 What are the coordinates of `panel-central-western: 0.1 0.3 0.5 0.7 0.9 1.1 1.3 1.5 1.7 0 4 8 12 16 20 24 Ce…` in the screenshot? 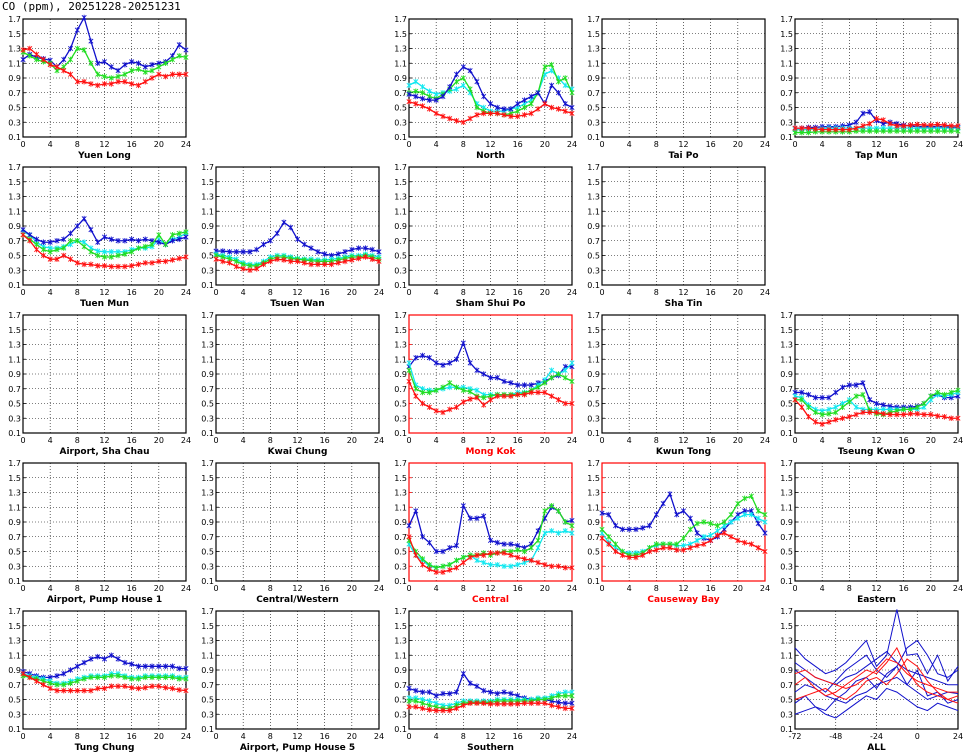 It's located at (292, 532).